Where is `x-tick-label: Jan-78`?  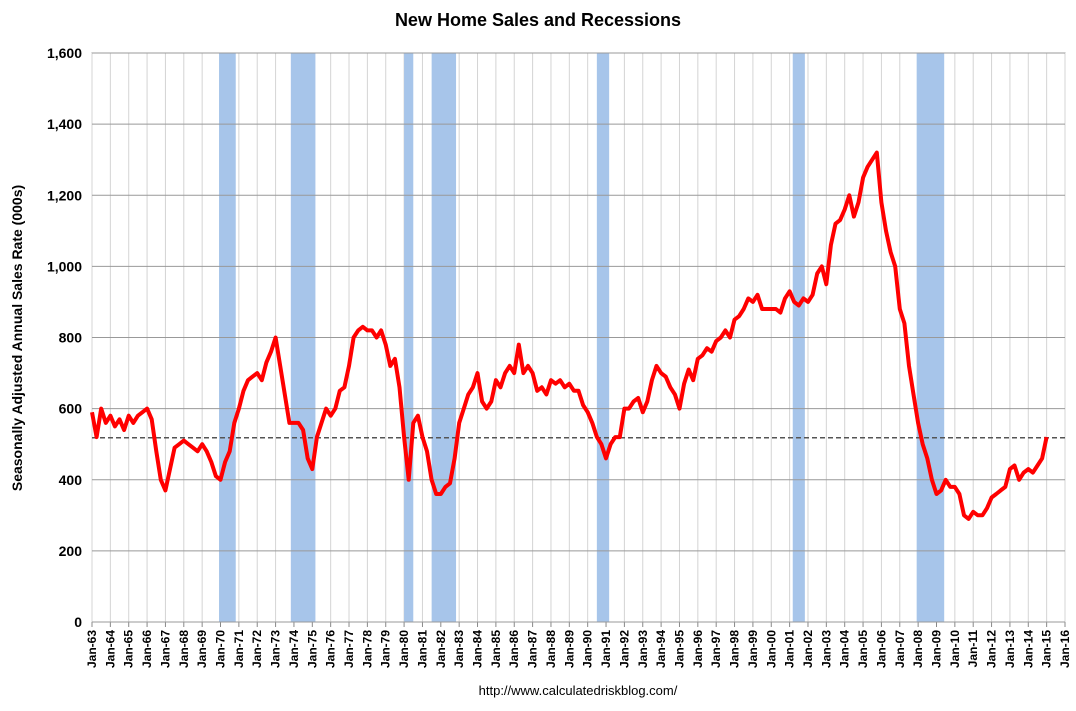 x-tick-label: Jan-78 is located at coordinates (367, 649).